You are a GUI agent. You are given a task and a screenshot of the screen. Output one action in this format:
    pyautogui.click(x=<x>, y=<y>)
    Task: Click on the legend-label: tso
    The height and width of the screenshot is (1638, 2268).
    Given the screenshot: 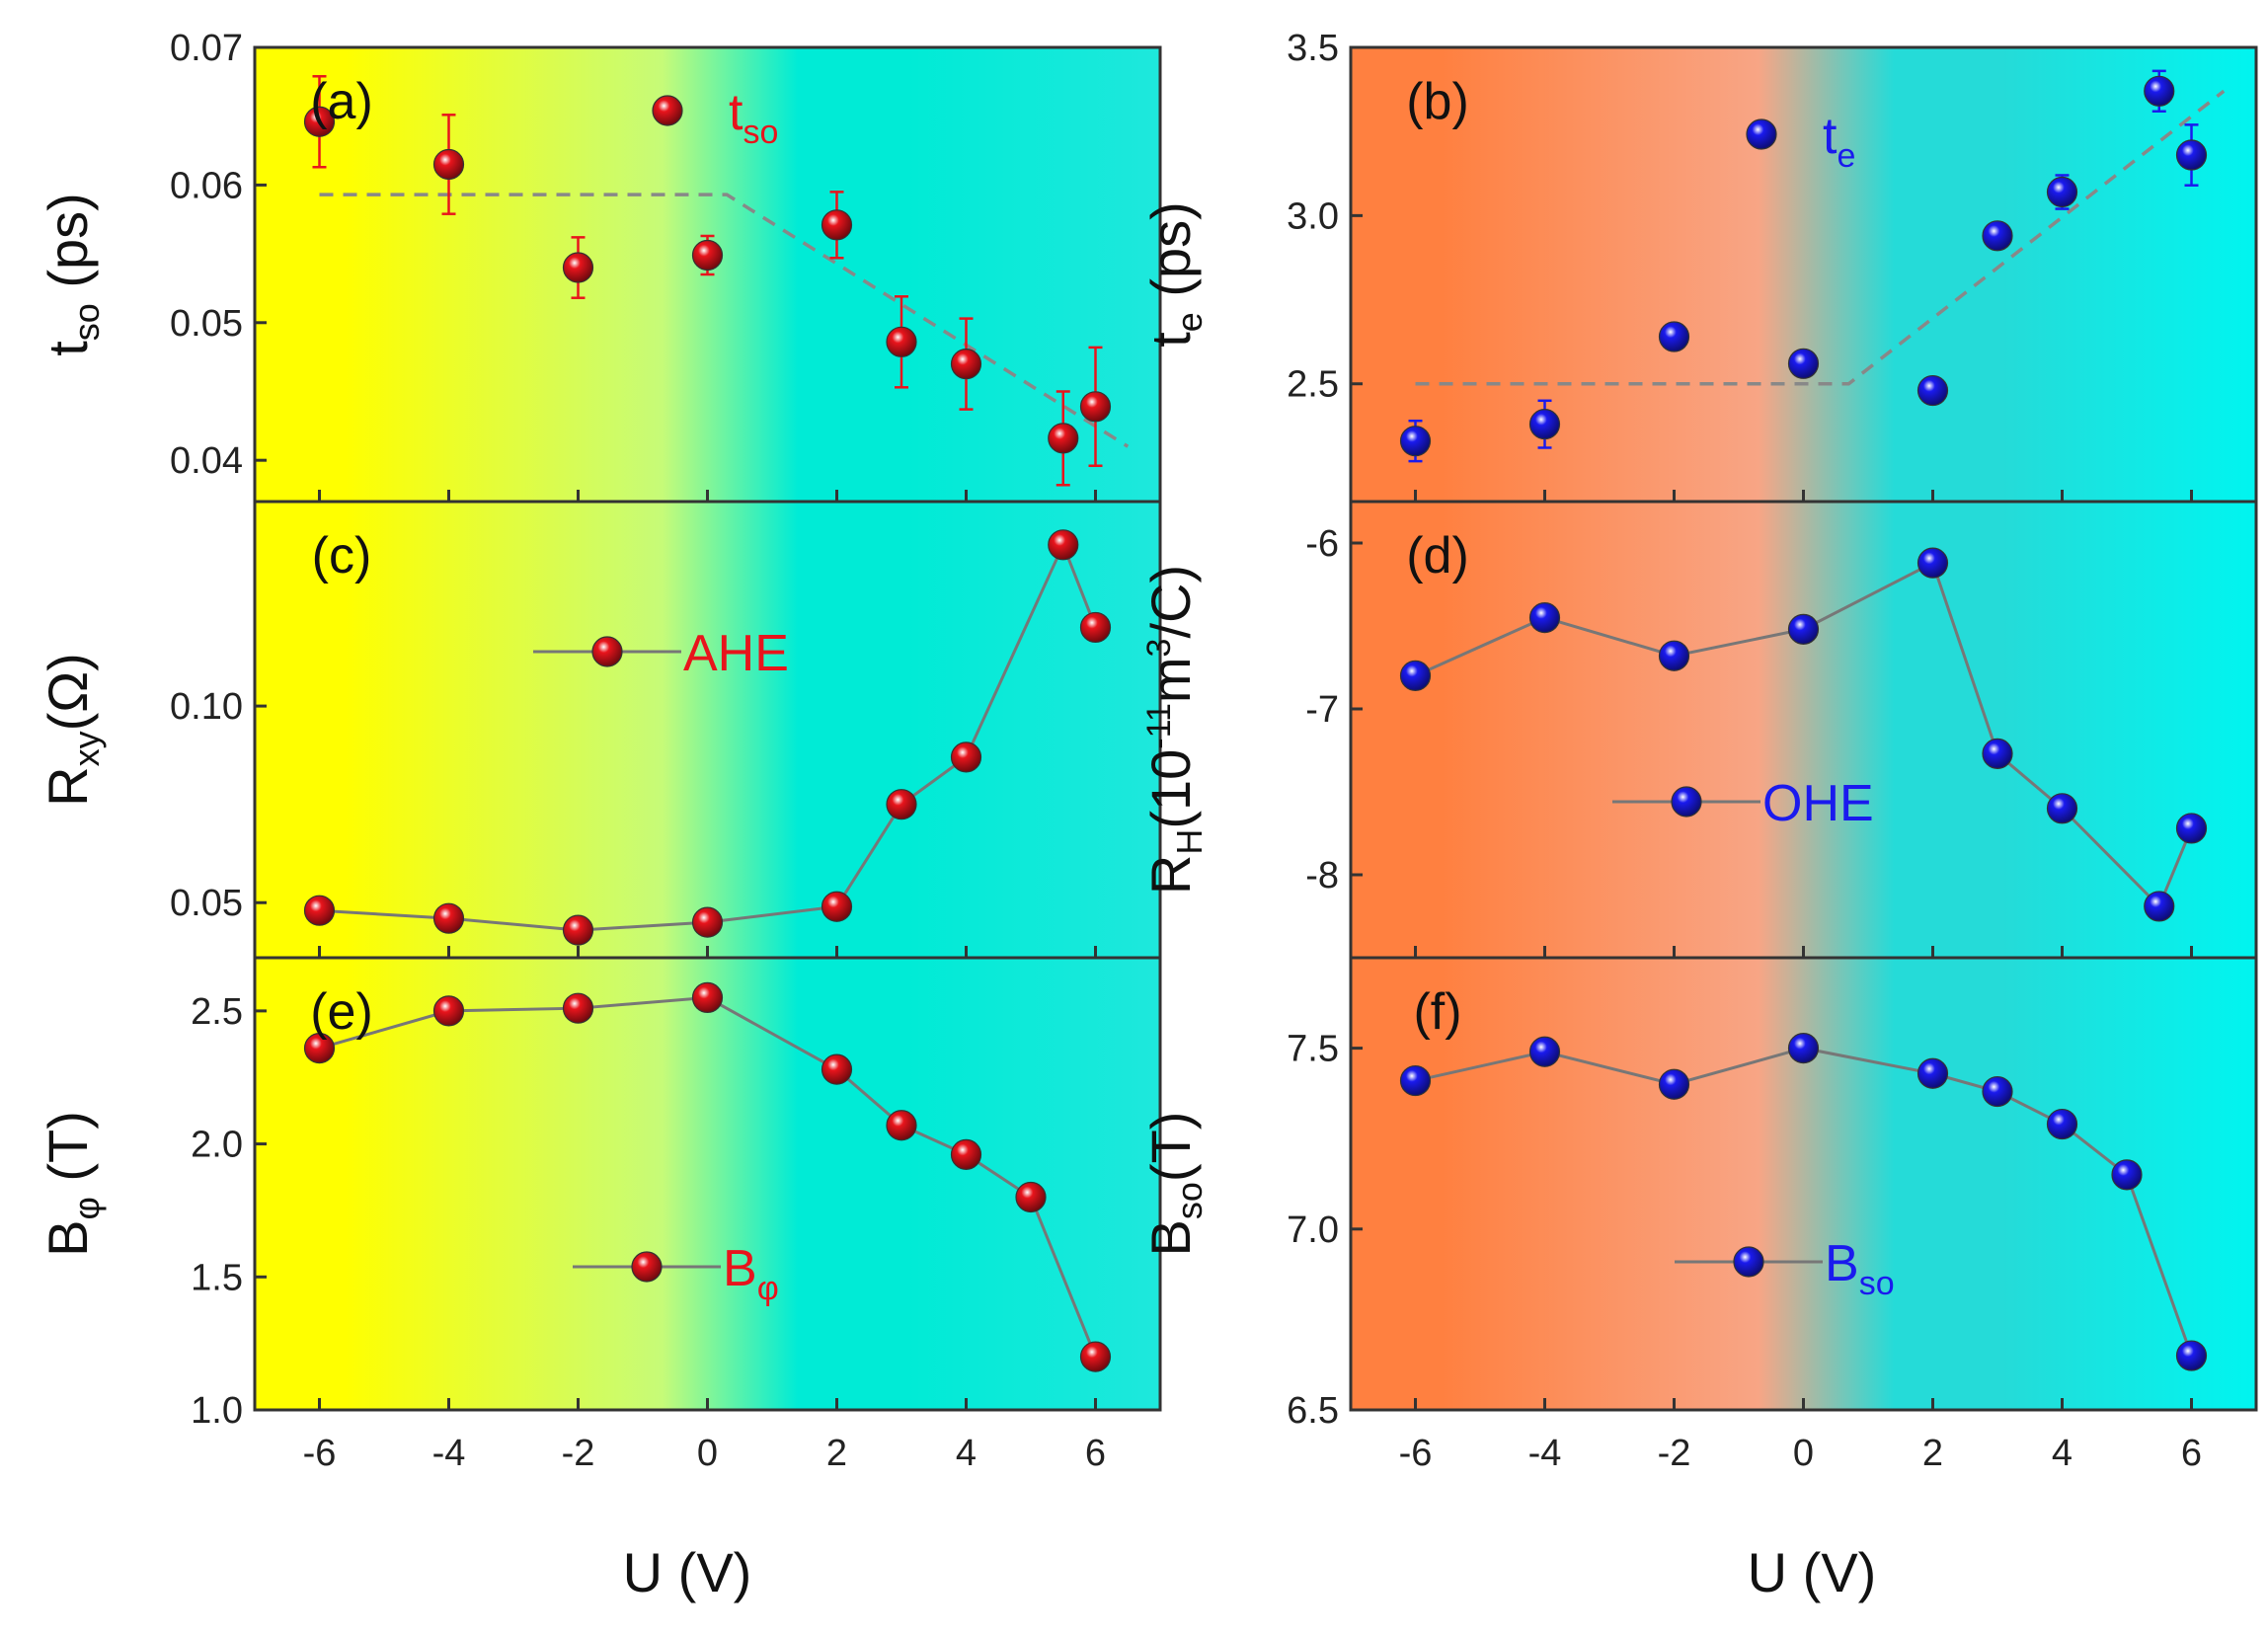 What is the action you would take?
    pyautogui.click(x=753, y=117)
    